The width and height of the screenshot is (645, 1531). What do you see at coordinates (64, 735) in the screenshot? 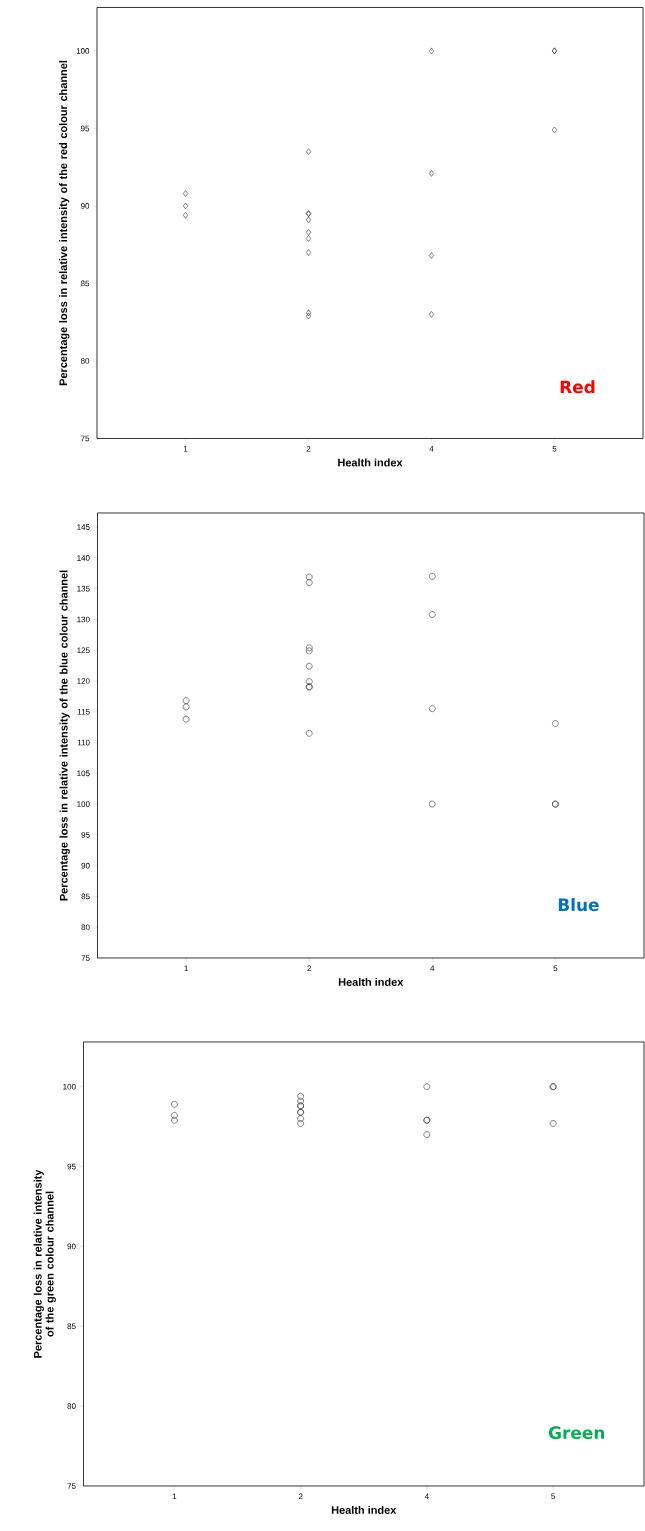
I see `y-axis-title: Percentage loss in relative intensity of the blue colour channel` at bounding box center [64, 735].